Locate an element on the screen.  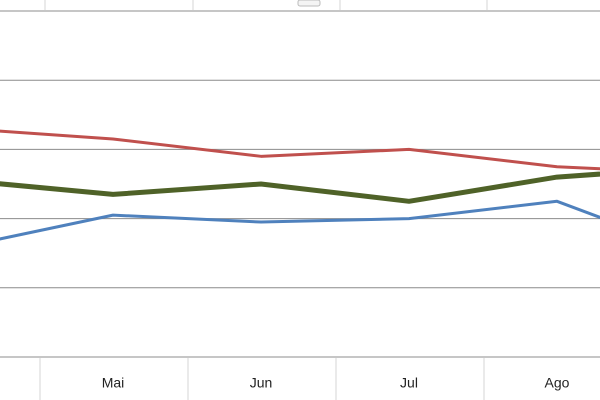
x-tick-label: Jul is located at coordinates (409, 383).